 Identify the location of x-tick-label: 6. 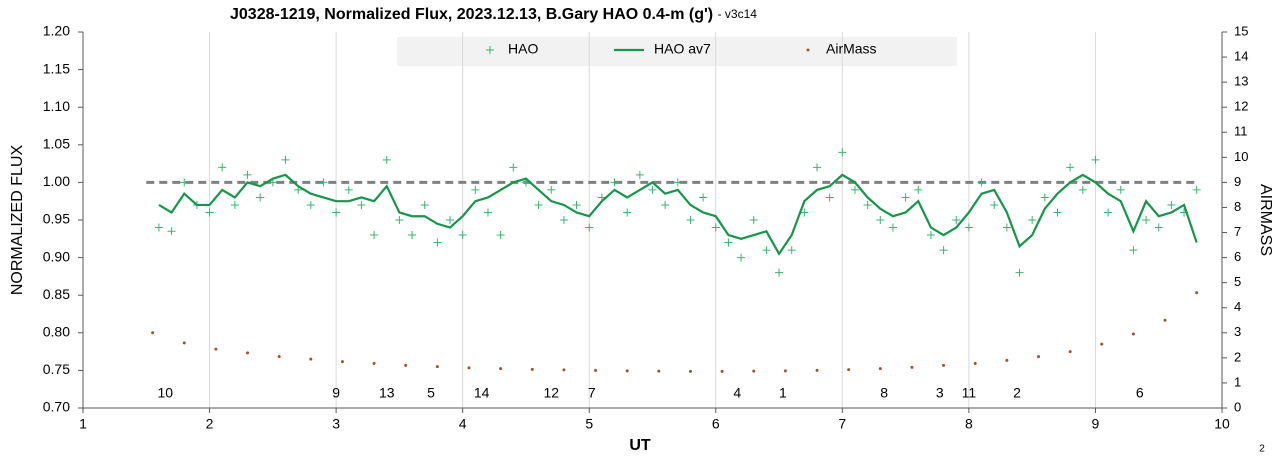
(716, 424).